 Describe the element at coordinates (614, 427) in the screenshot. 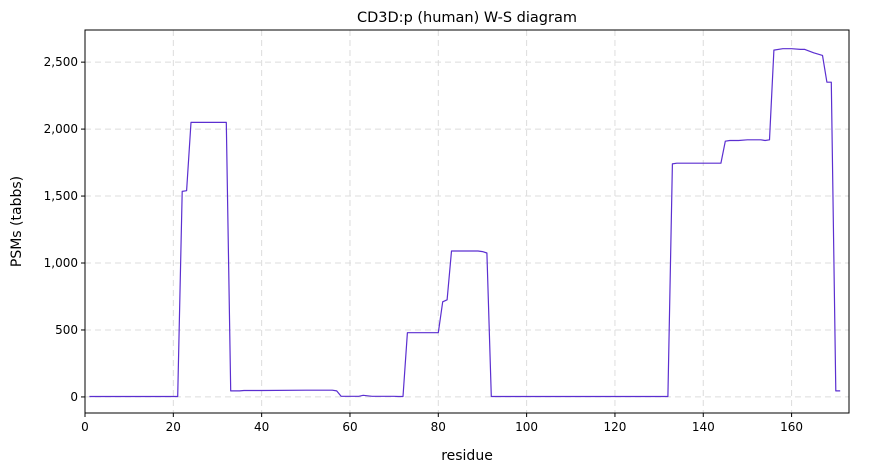

I see `x-tick-label: 120` at that location.